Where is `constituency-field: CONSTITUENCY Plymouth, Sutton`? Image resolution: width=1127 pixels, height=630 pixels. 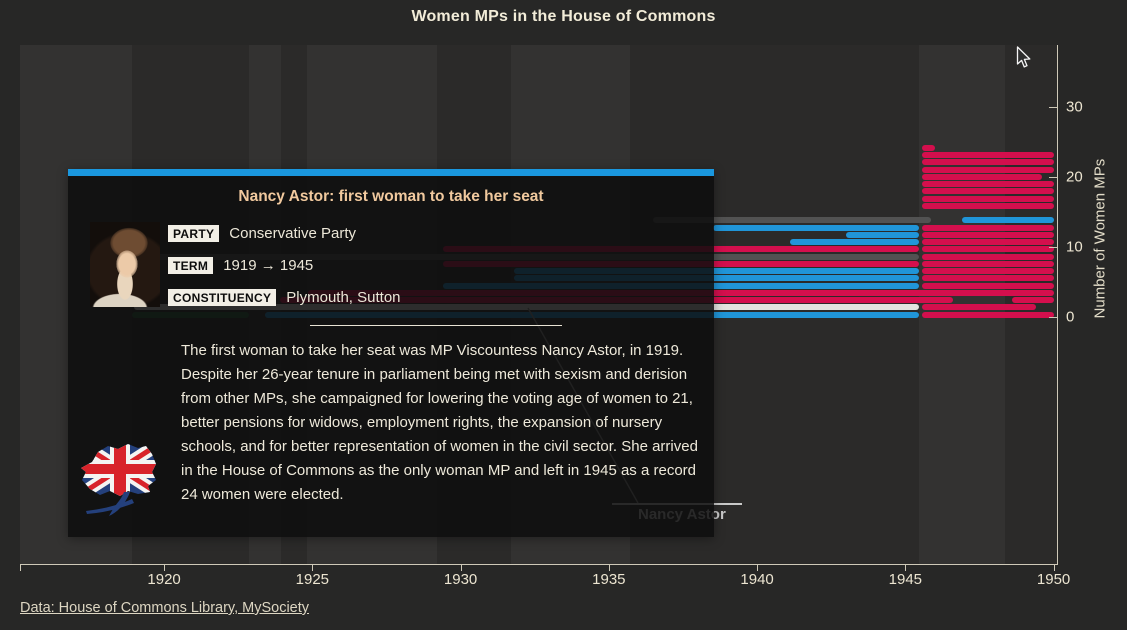 constituency-field: CONSTITUENCY Plymouth, Sutton is located at coordinates (284, 300).